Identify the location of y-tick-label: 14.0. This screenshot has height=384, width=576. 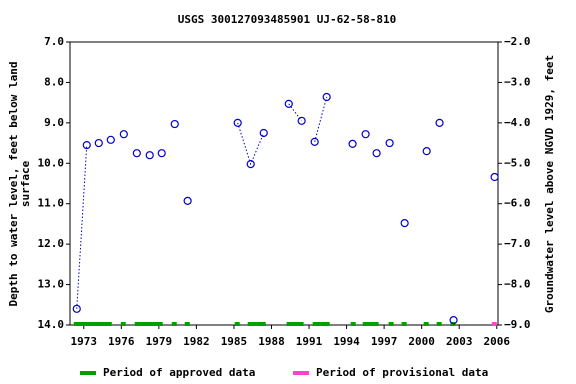
(51, 324).